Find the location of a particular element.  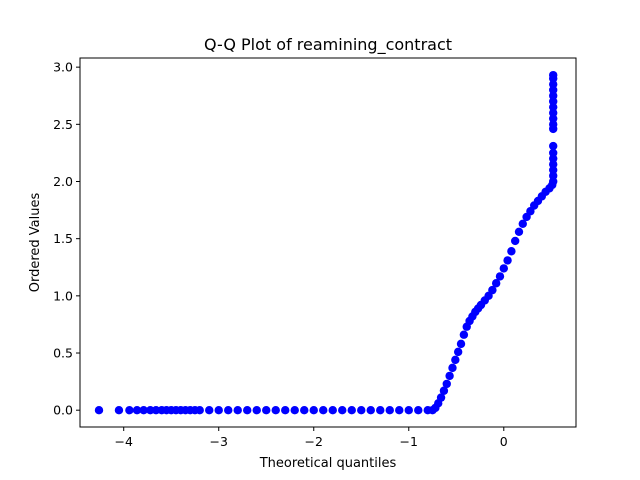

x-axis-ticks: −4 −3 −2 −1 0 is located at coordinates (311, 438).